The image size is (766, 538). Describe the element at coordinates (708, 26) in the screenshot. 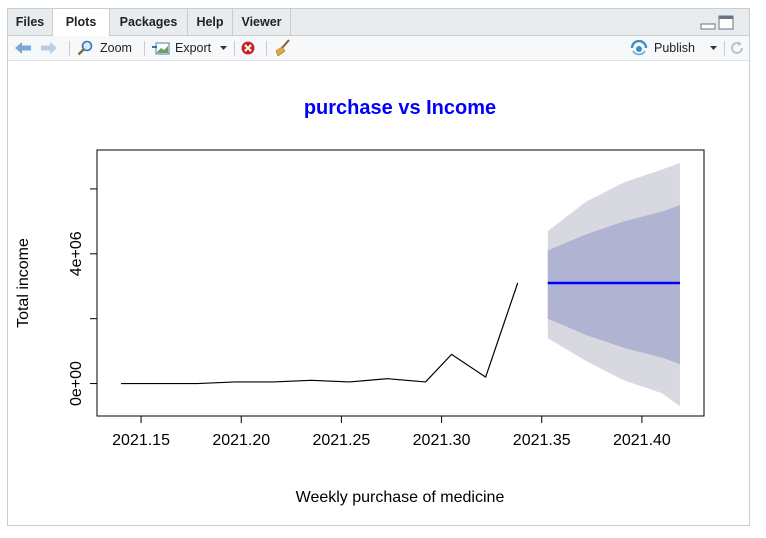

I see `minimize-icon` at that location.